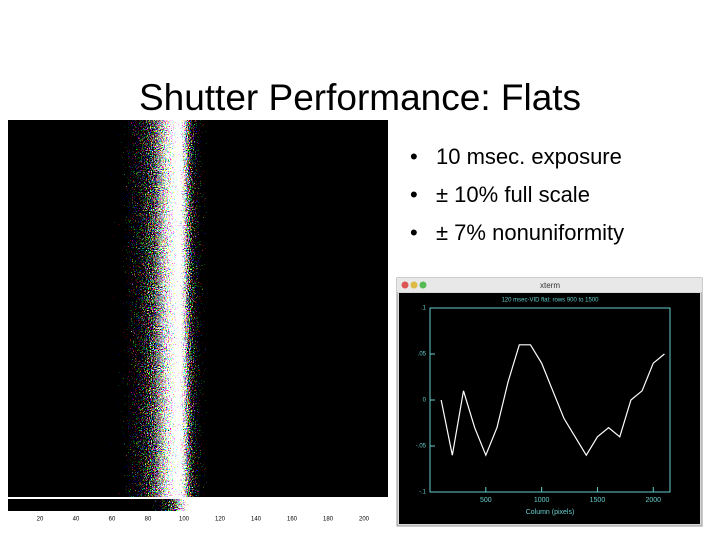 This screenshot has width=720, height=540. Describe the element at coordinates (40, 520) in the screenshot. I see `colorbar-label: 20` at that location.